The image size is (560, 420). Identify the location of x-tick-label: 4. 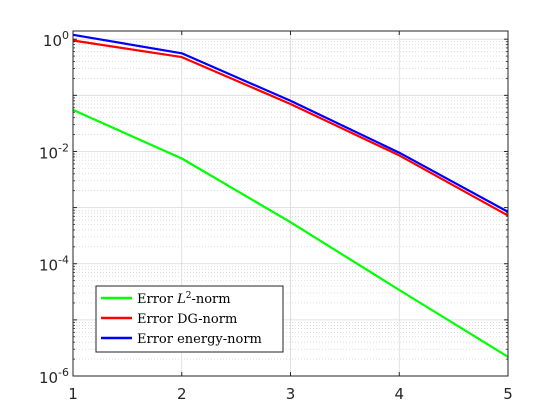
(399, 394).